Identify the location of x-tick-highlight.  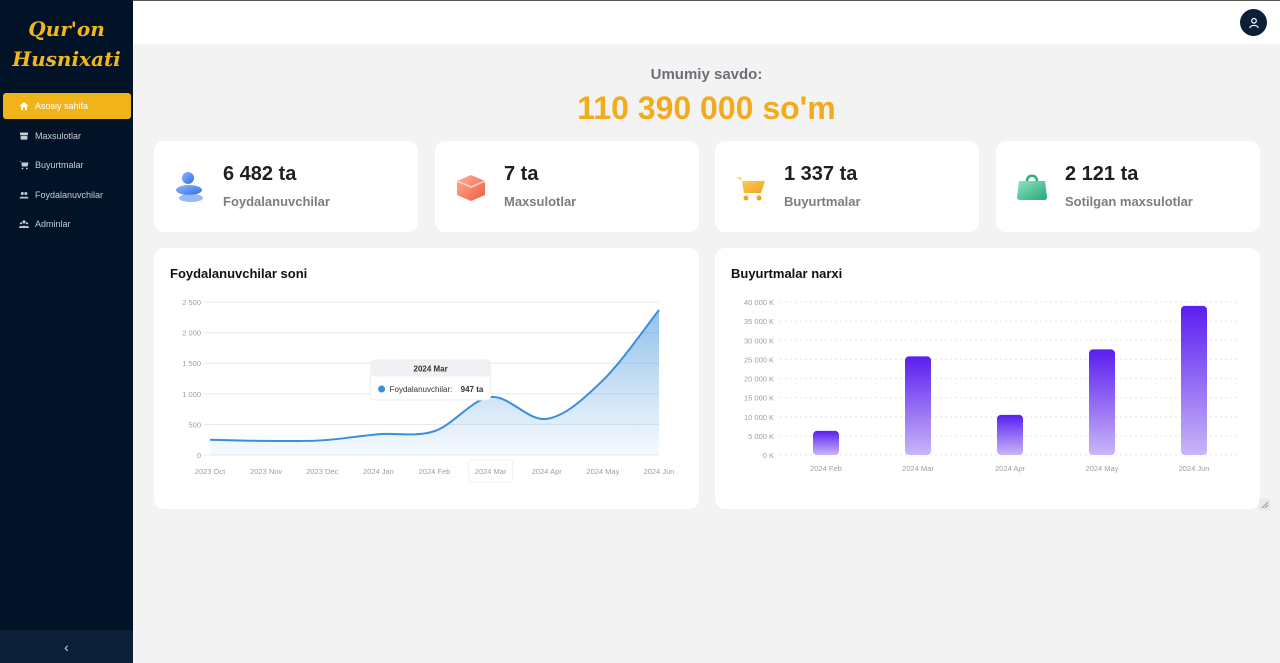
(491, 471).